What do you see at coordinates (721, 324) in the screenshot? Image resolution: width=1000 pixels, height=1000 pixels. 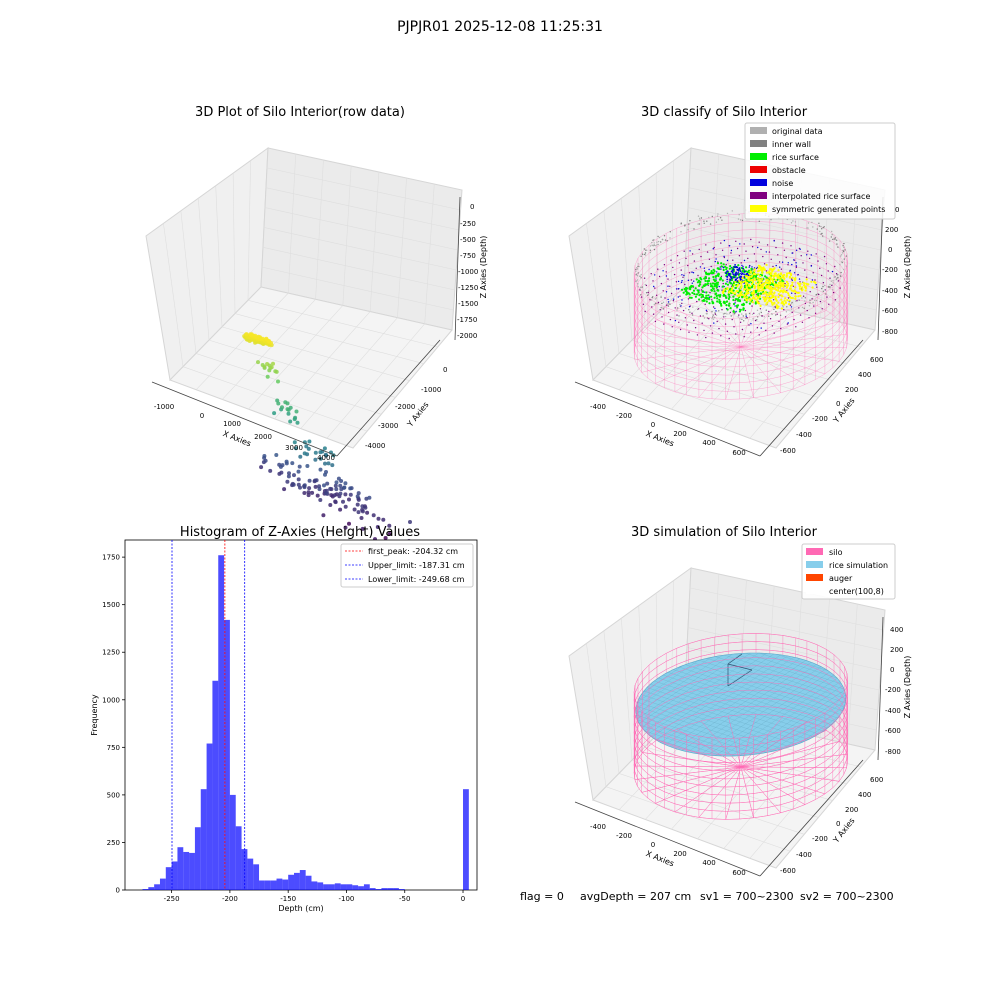 I see `silo-floor-spoke` at bounding box center [721, 324].